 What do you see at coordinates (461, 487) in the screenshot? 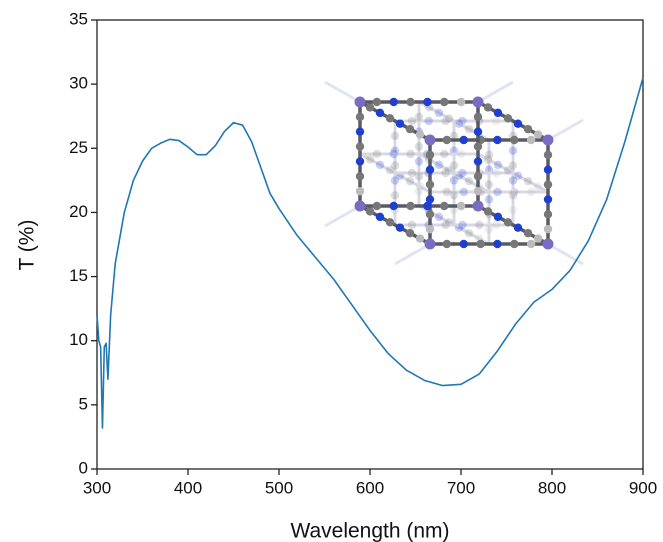
I see `x-tick-label: 700` at bounding box center [461, 487].